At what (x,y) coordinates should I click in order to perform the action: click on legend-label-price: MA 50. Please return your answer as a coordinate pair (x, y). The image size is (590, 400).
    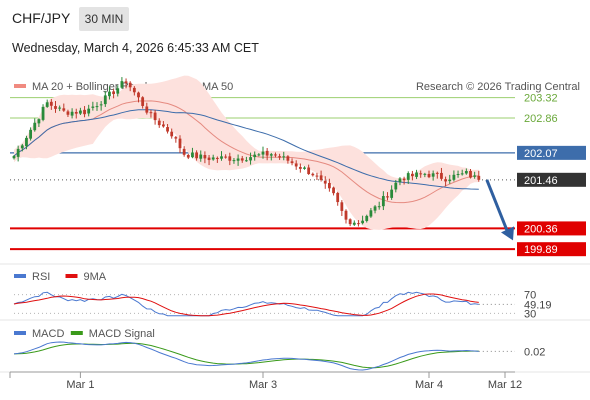
    Looking at the image, I should click on (217, 87).